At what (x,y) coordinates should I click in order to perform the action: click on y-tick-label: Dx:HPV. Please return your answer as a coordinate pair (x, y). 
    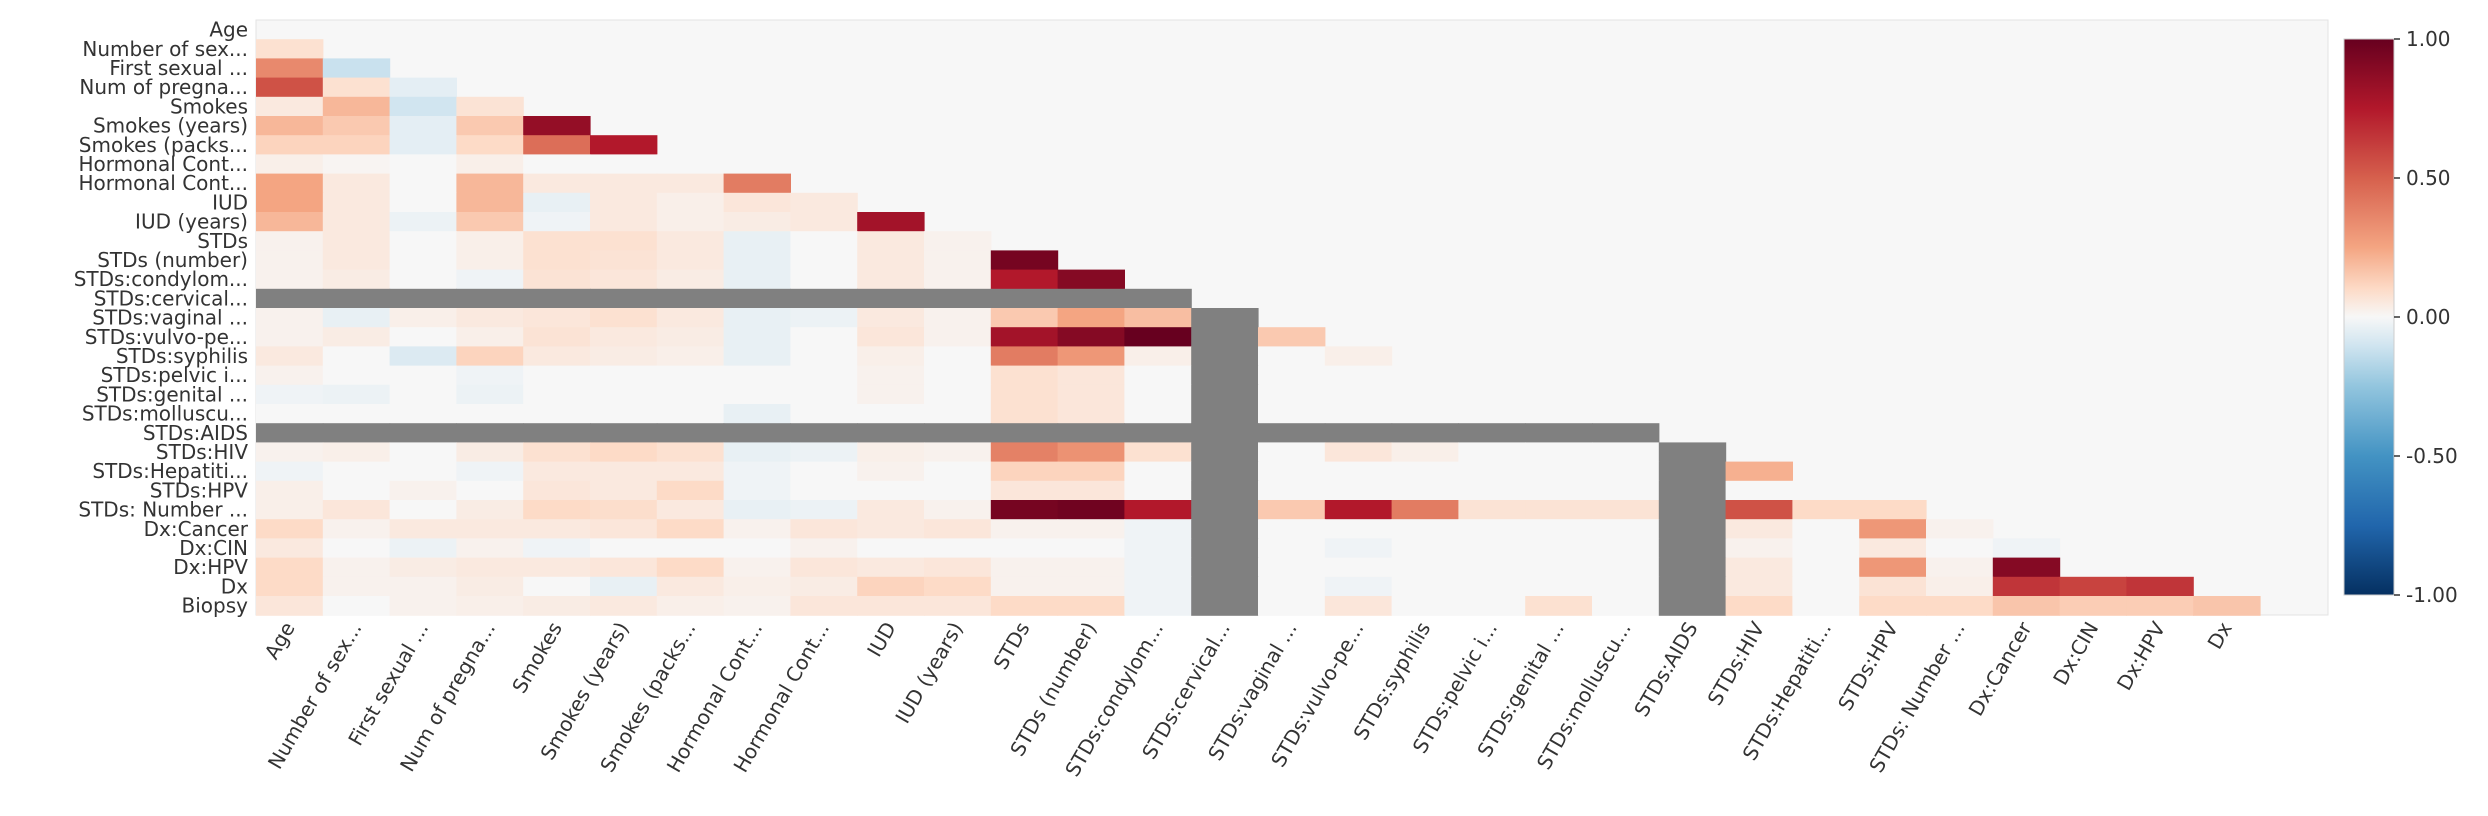
    Looking at the image, I should click on (210, 567).